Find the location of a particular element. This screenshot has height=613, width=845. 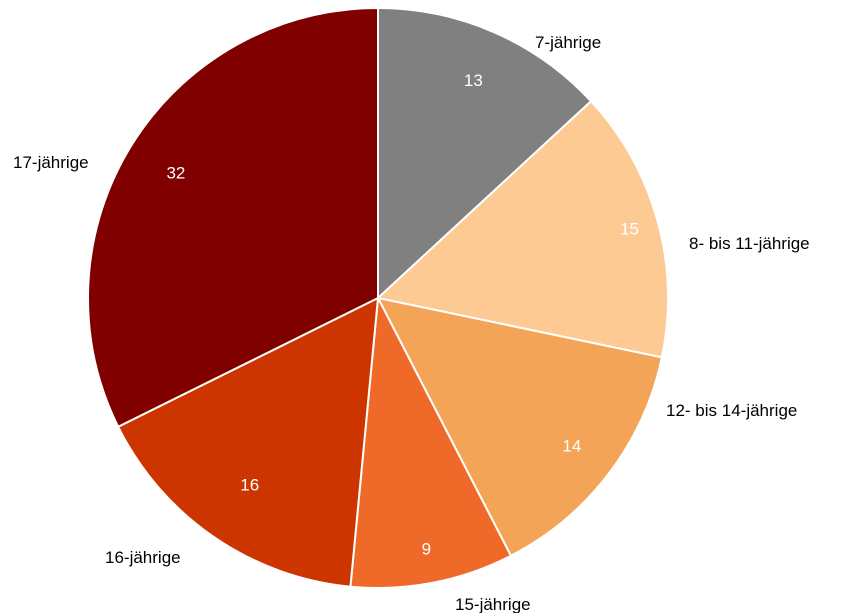

value-label-2: 15 is located at coordinates (629, 228).